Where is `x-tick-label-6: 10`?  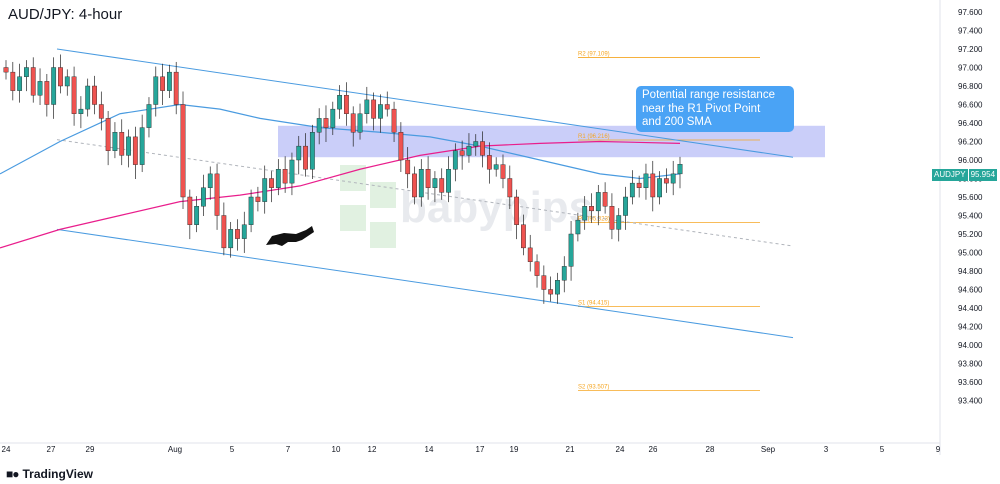
x-tick-label-6: 10 is located at coordinates (336, 449).